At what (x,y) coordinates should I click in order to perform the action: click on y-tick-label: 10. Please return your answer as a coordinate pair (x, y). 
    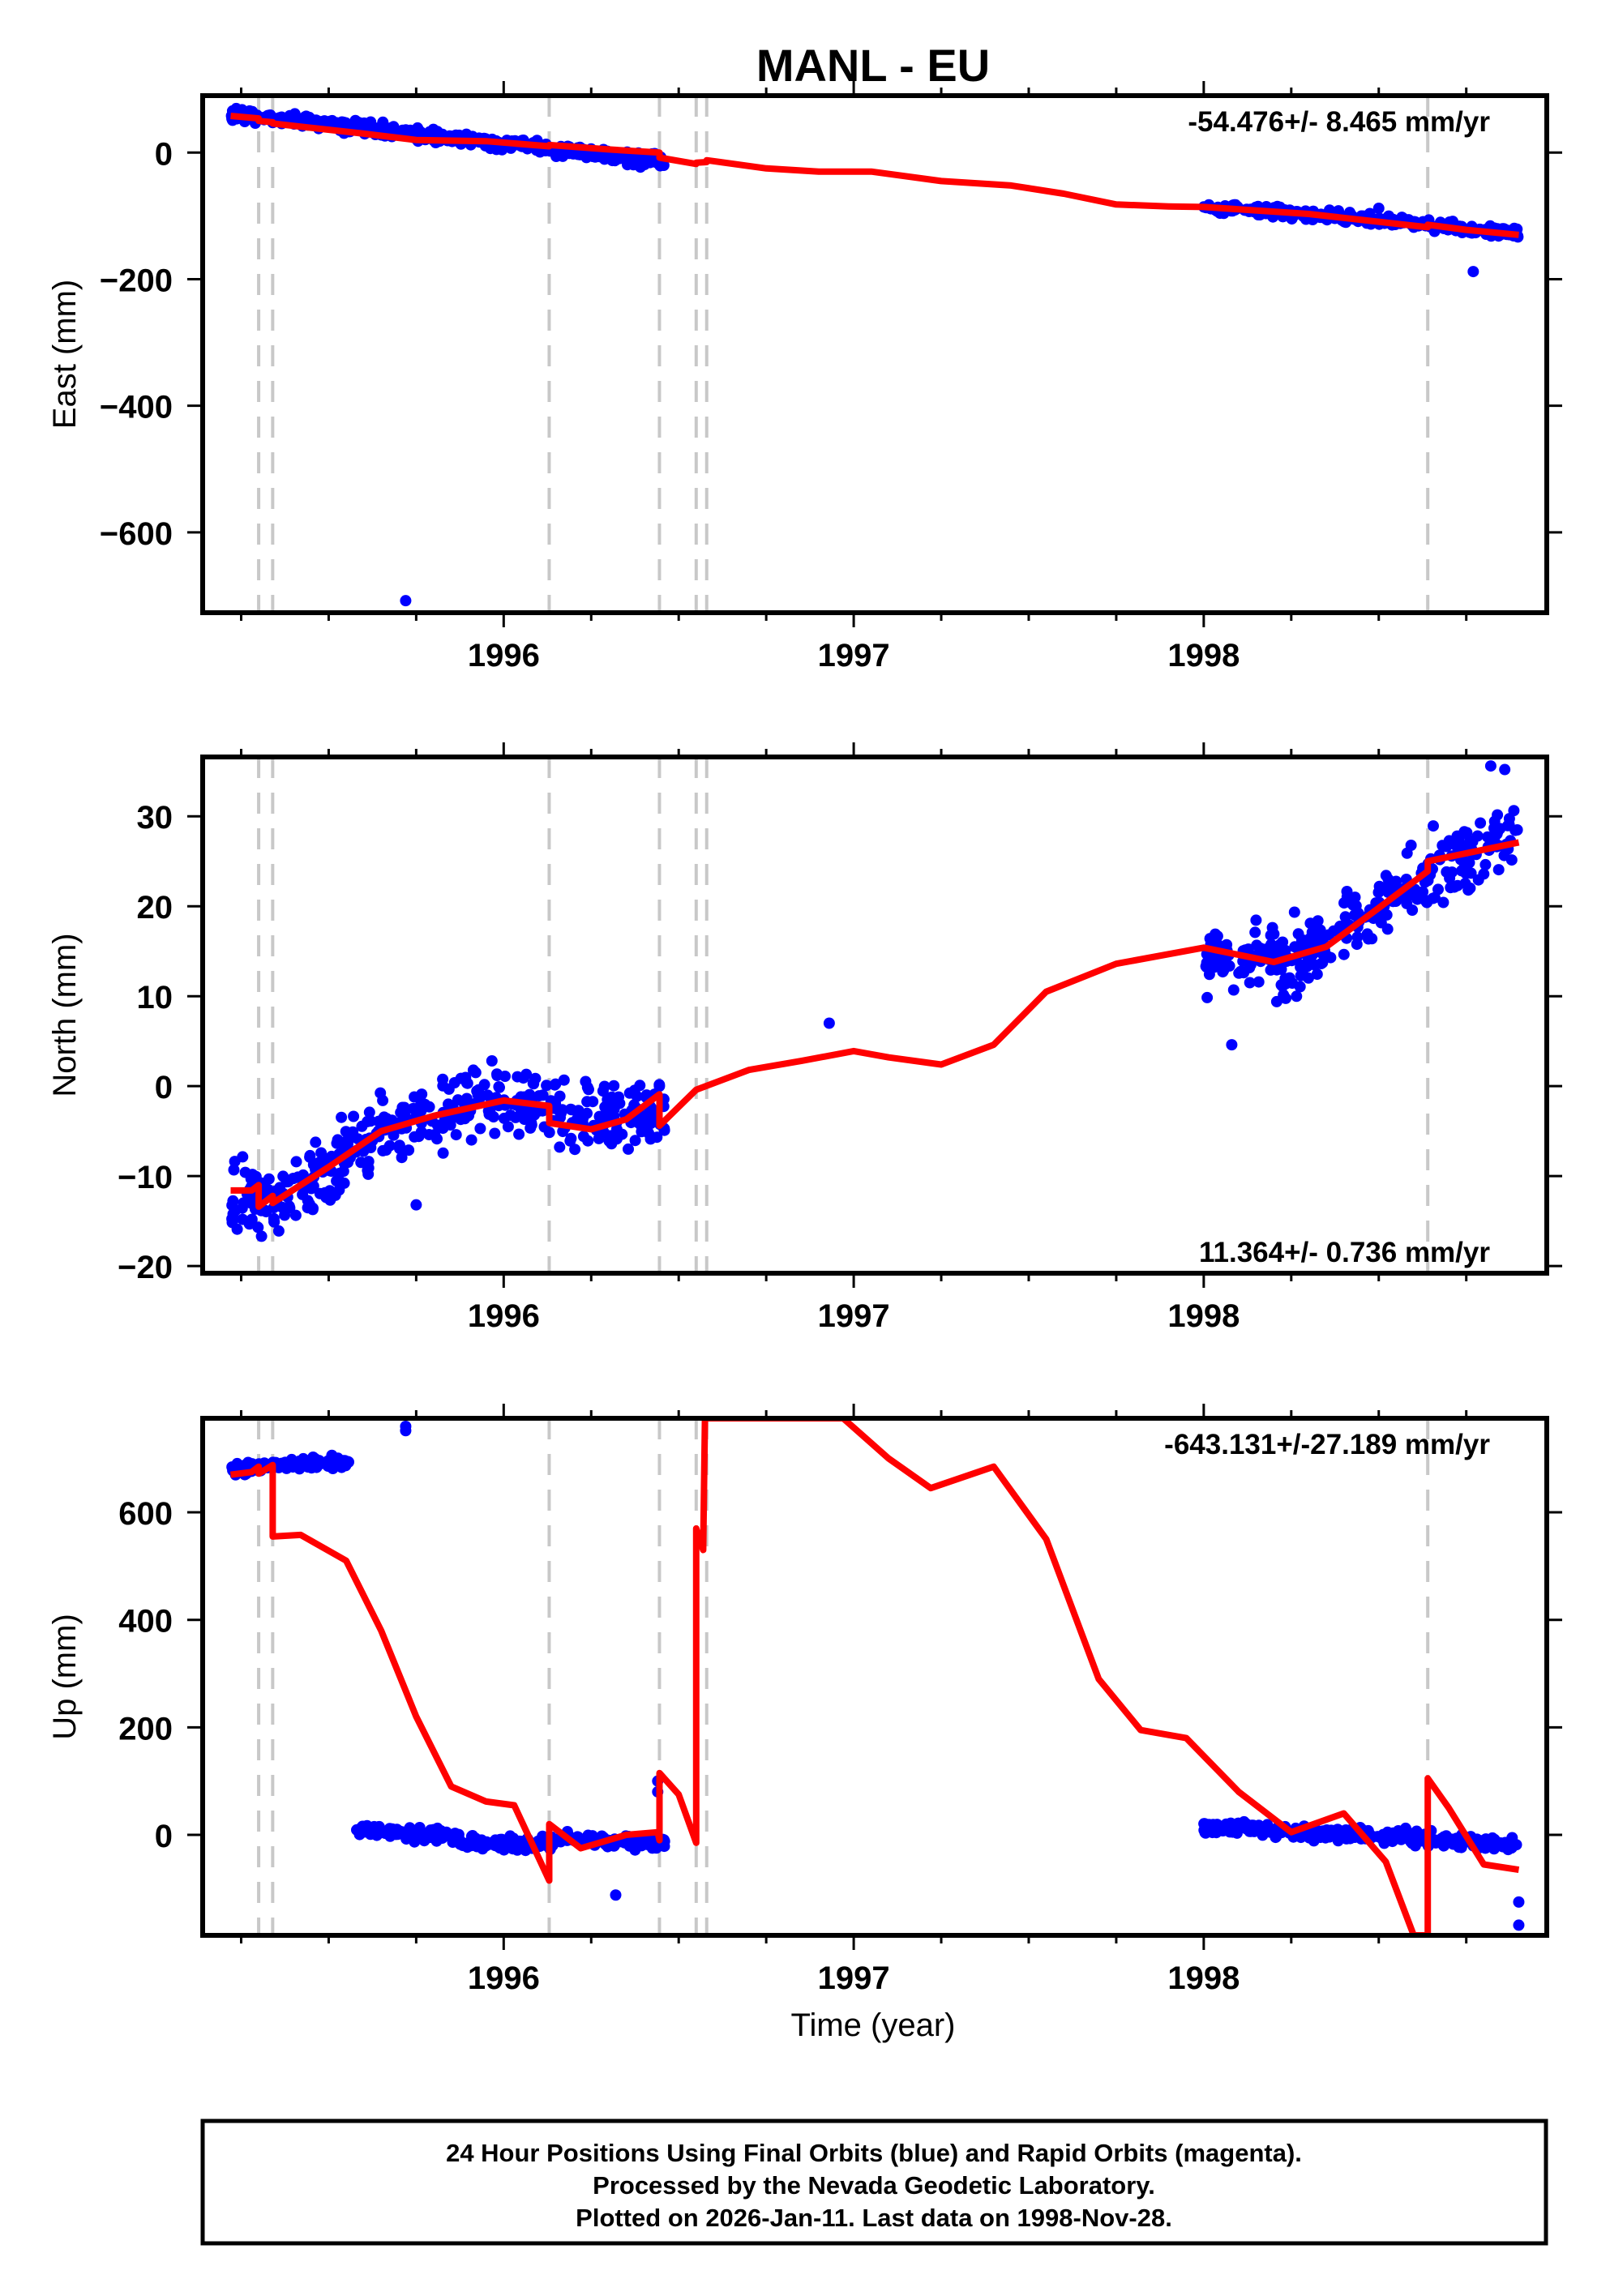
    Looking at the image, I should click on (155, 997).